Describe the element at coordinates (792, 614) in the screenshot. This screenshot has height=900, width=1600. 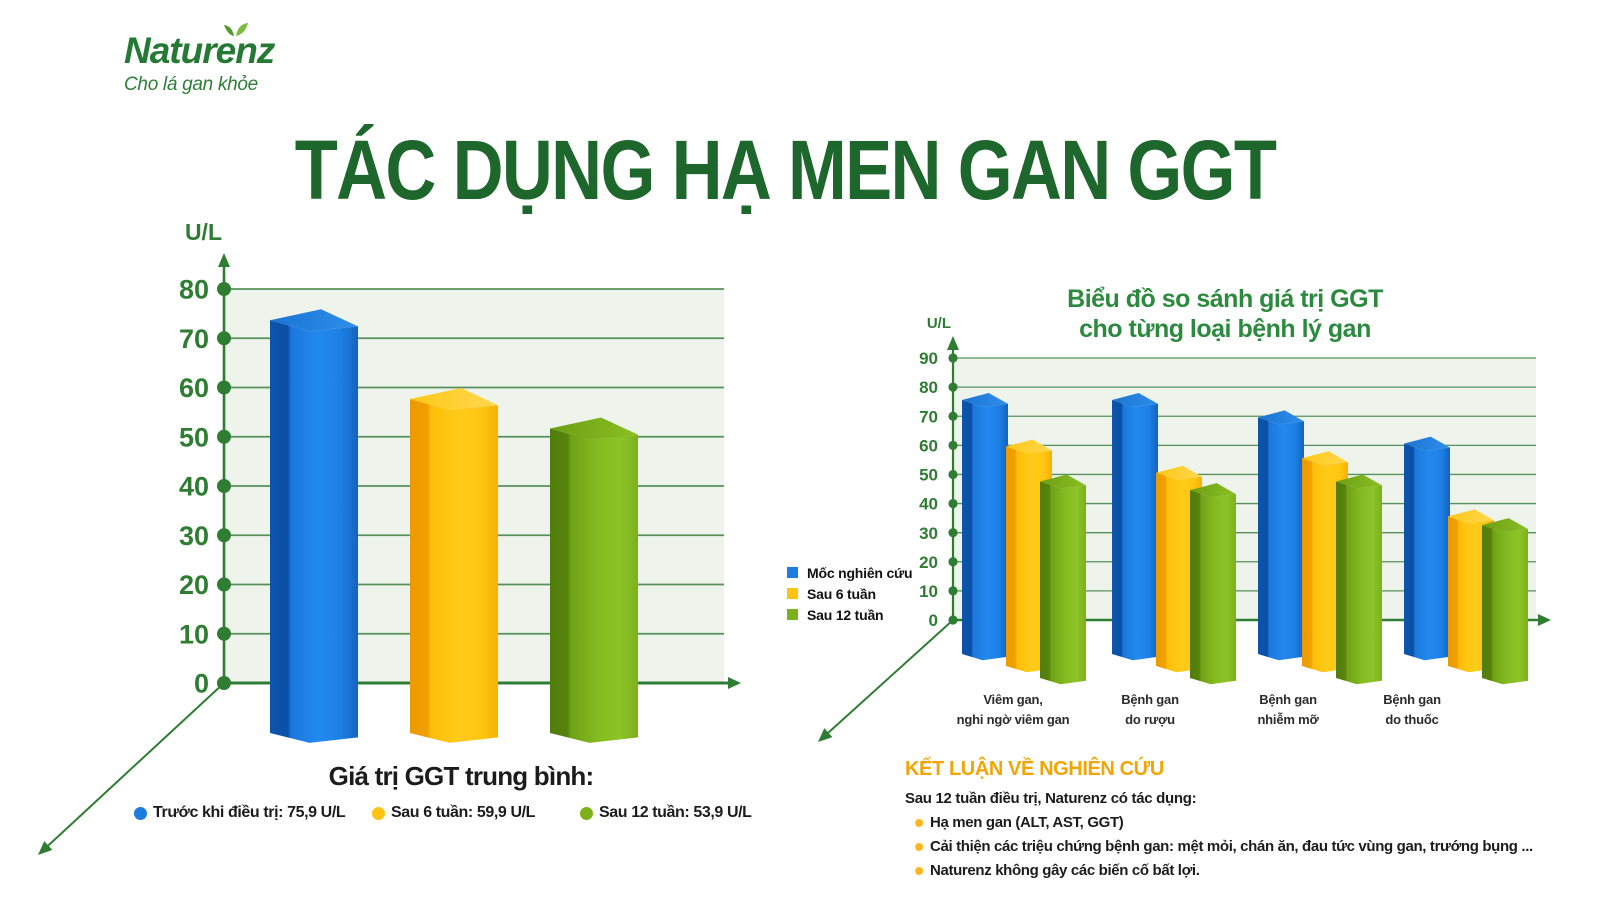
I see `legend-swatch-green` at that location.